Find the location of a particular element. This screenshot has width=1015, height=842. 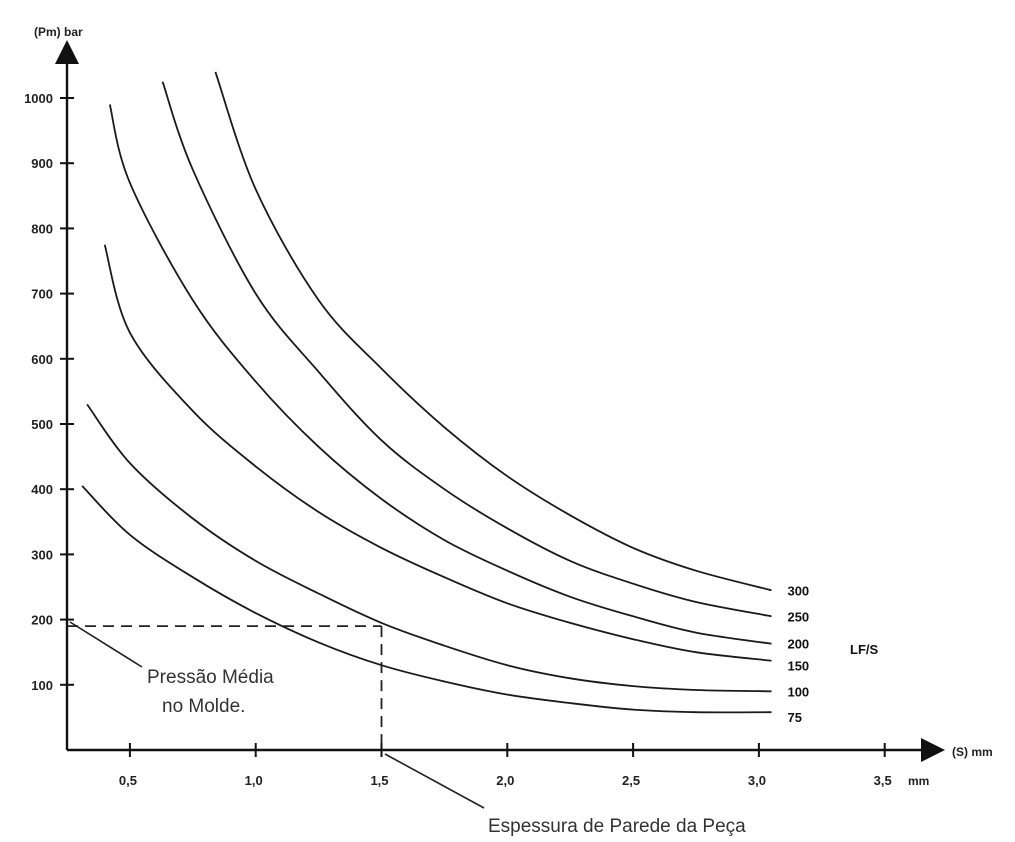

y-tick-label-700: 700 is located at coordinates (42, 294).